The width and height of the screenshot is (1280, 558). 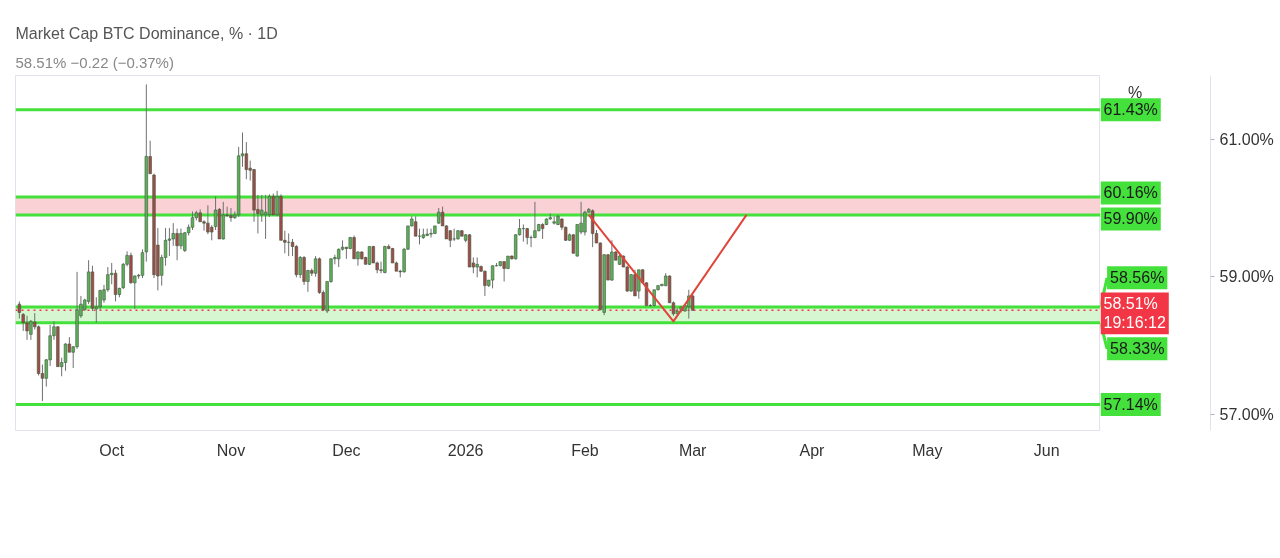 I want to click on x-tick-label: Oct, so click(x=112, y=450).